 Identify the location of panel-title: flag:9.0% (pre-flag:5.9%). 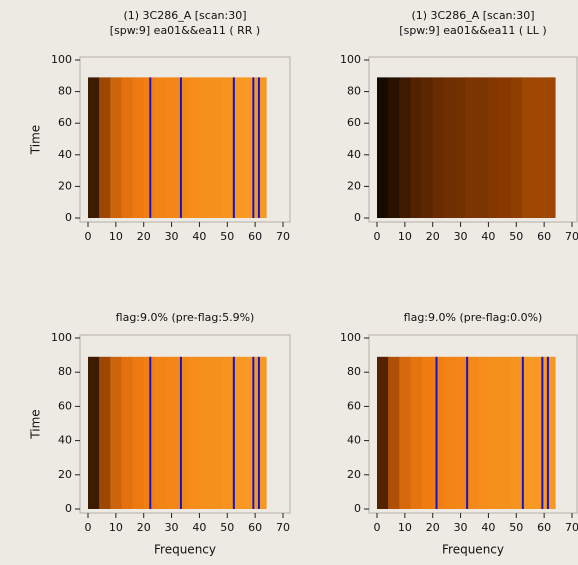
(185, 317).